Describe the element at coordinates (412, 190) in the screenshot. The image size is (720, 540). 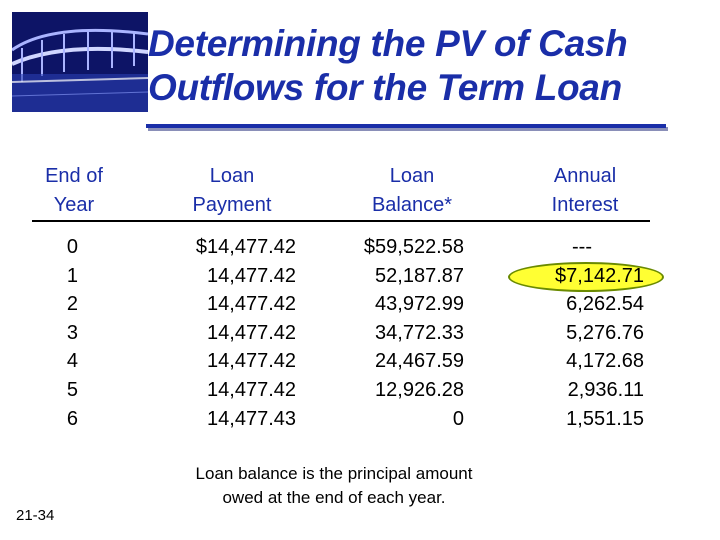
I see `header-loan-balance: Loan Balance*` at that location.